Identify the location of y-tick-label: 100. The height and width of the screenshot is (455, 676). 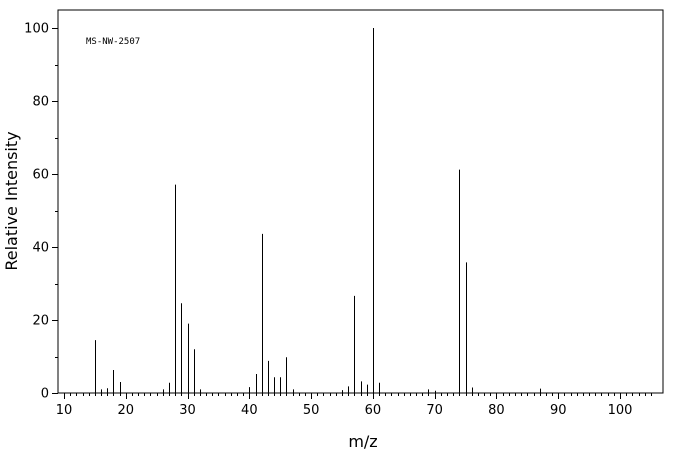
(36, 29).